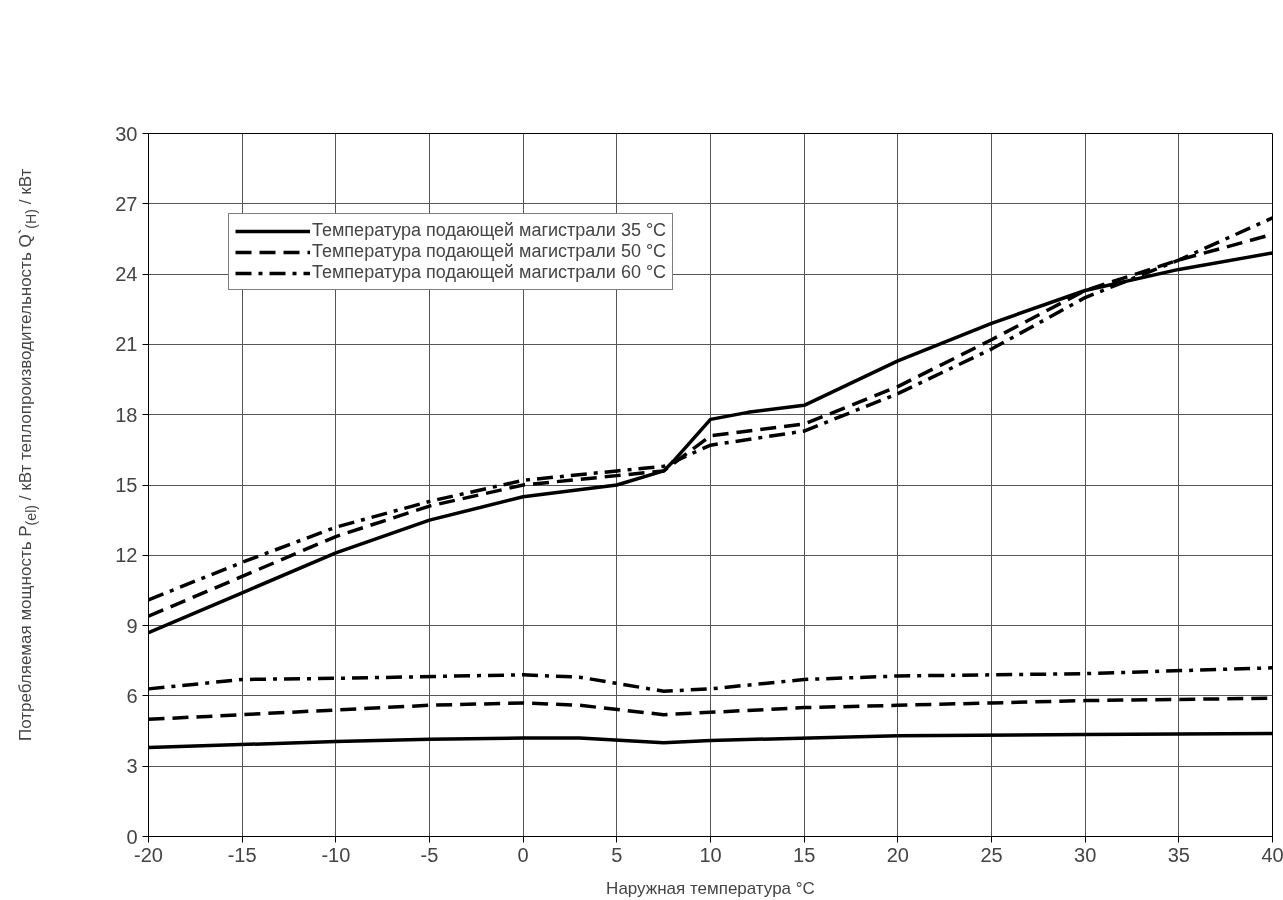 This screenshot has width=1283, height=900. I want to click on x-tick-label: 35, so click(1178, 854).